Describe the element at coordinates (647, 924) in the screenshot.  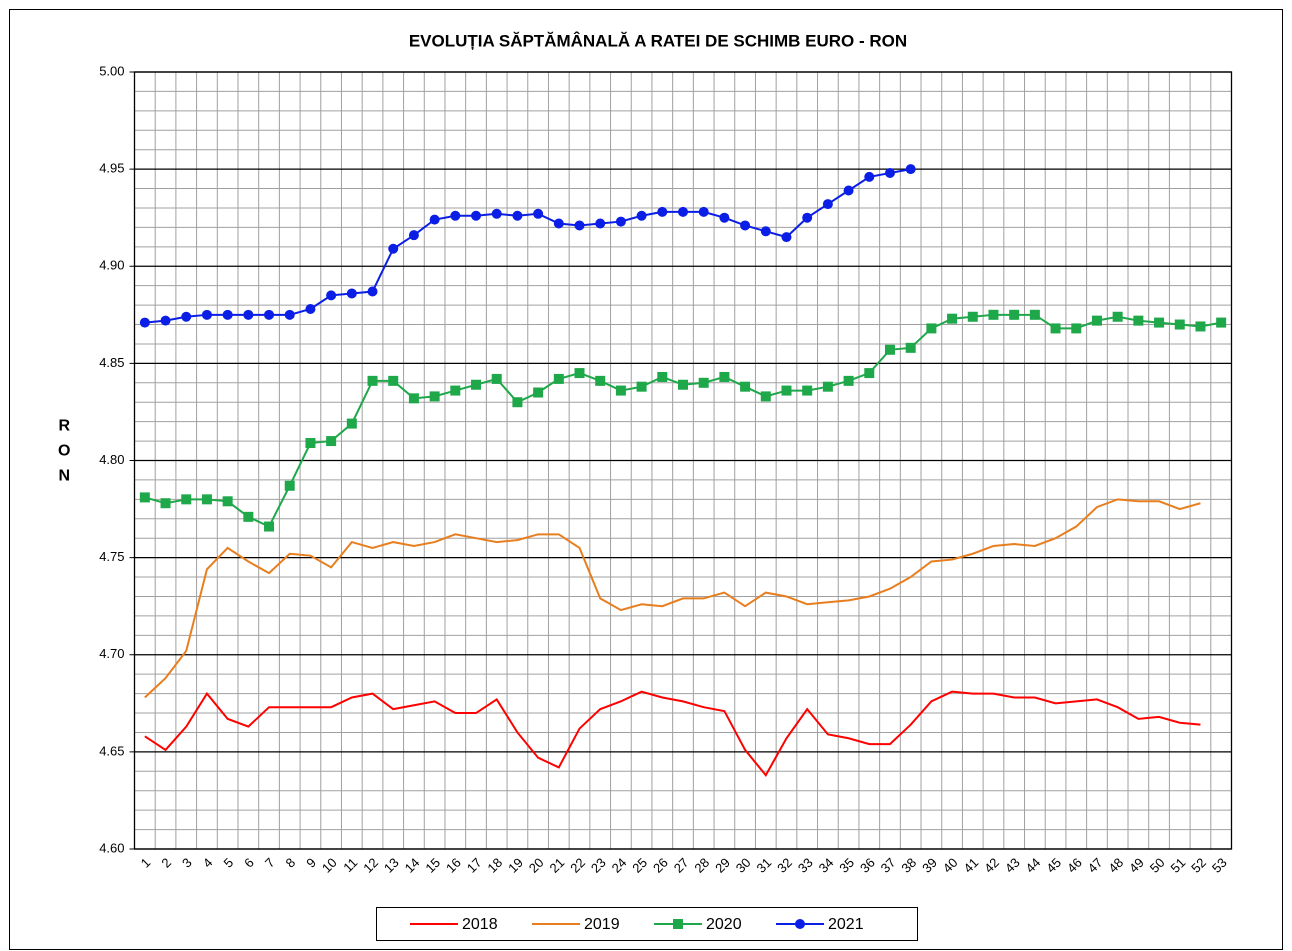
I see `legend-box` at that location.